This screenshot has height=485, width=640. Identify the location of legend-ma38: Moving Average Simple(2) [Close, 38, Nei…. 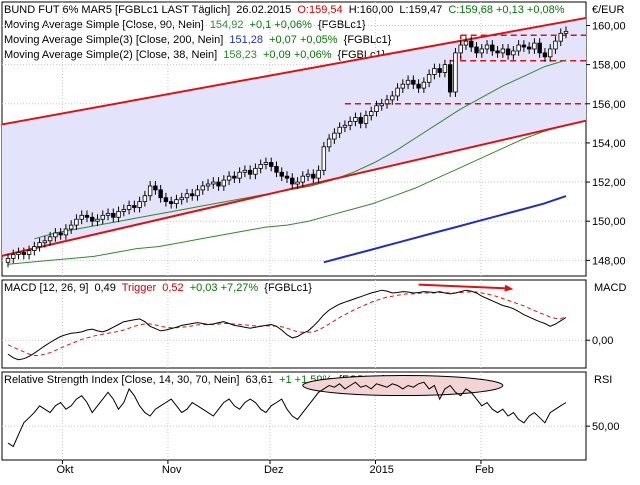
(195, 55).